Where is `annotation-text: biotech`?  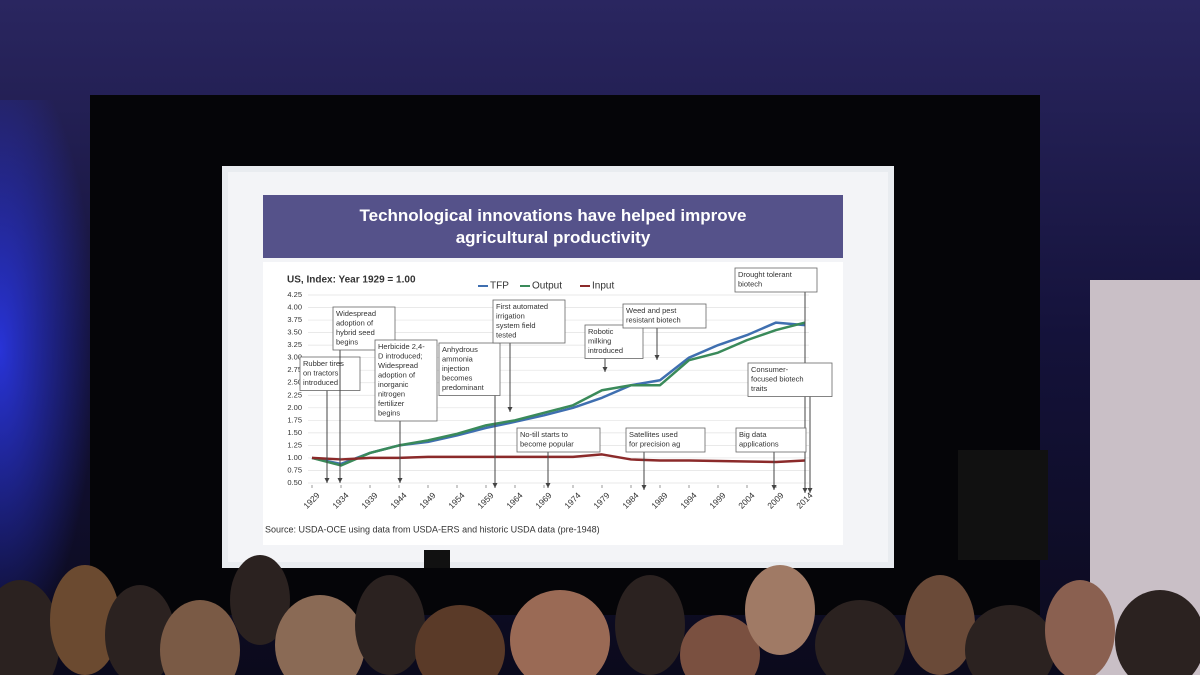 annotation-text: biotech is located at coordinates (750, 283).